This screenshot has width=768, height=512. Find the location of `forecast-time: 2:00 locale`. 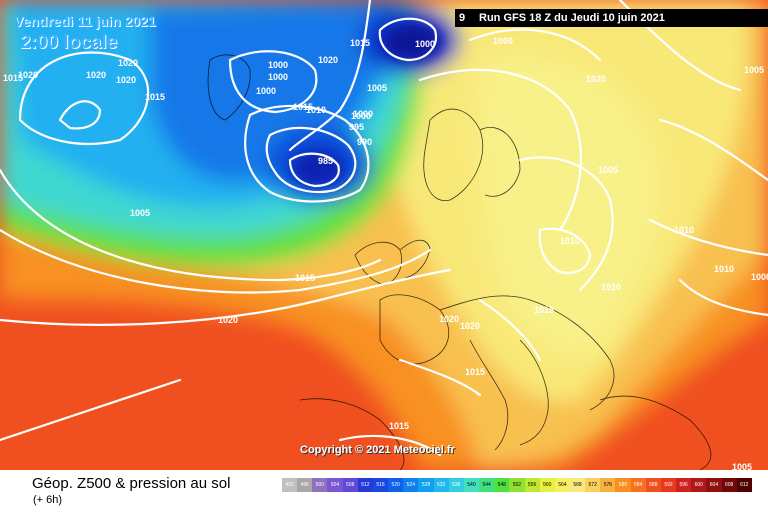

forecast-time: 2:00 locale is located at coordinates (69, 42).